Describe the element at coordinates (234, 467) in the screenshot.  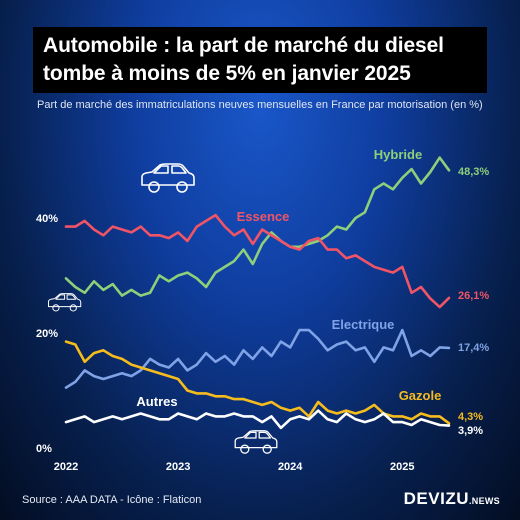
I see `x-axis-ticks: 2022 2023 2024 2025` at that location.